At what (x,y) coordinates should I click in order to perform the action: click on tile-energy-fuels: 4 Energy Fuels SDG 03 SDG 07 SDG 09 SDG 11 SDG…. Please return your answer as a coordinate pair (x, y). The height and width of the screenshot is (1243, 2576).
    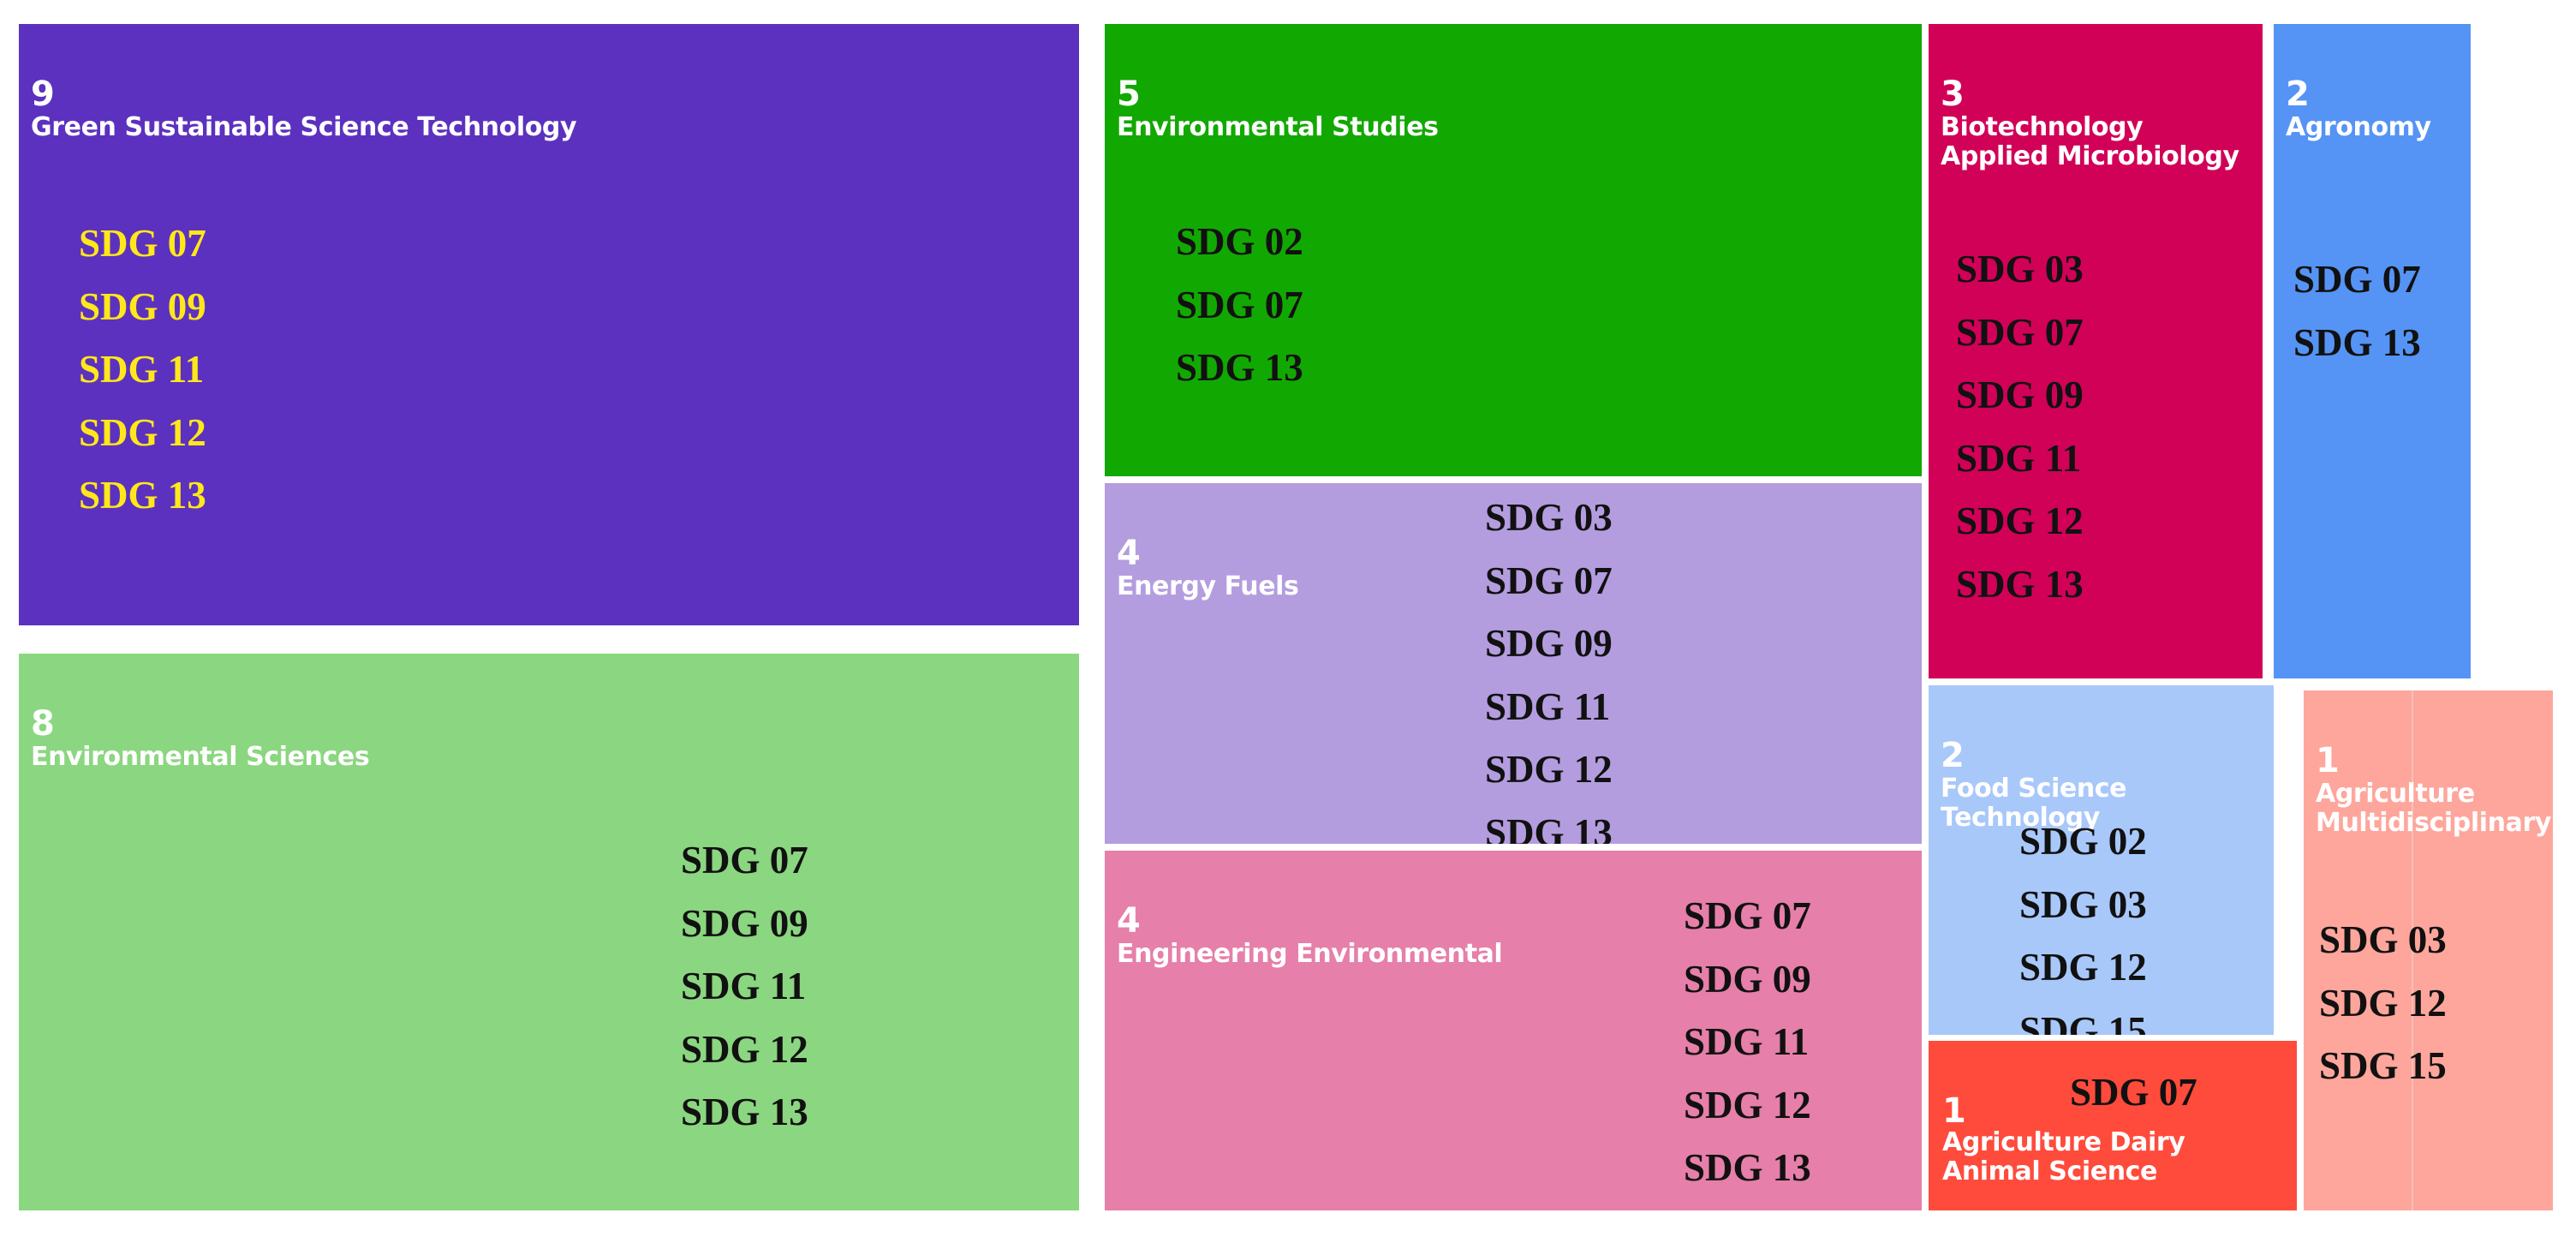
    Looking at the image, I should click on (1513, 663).